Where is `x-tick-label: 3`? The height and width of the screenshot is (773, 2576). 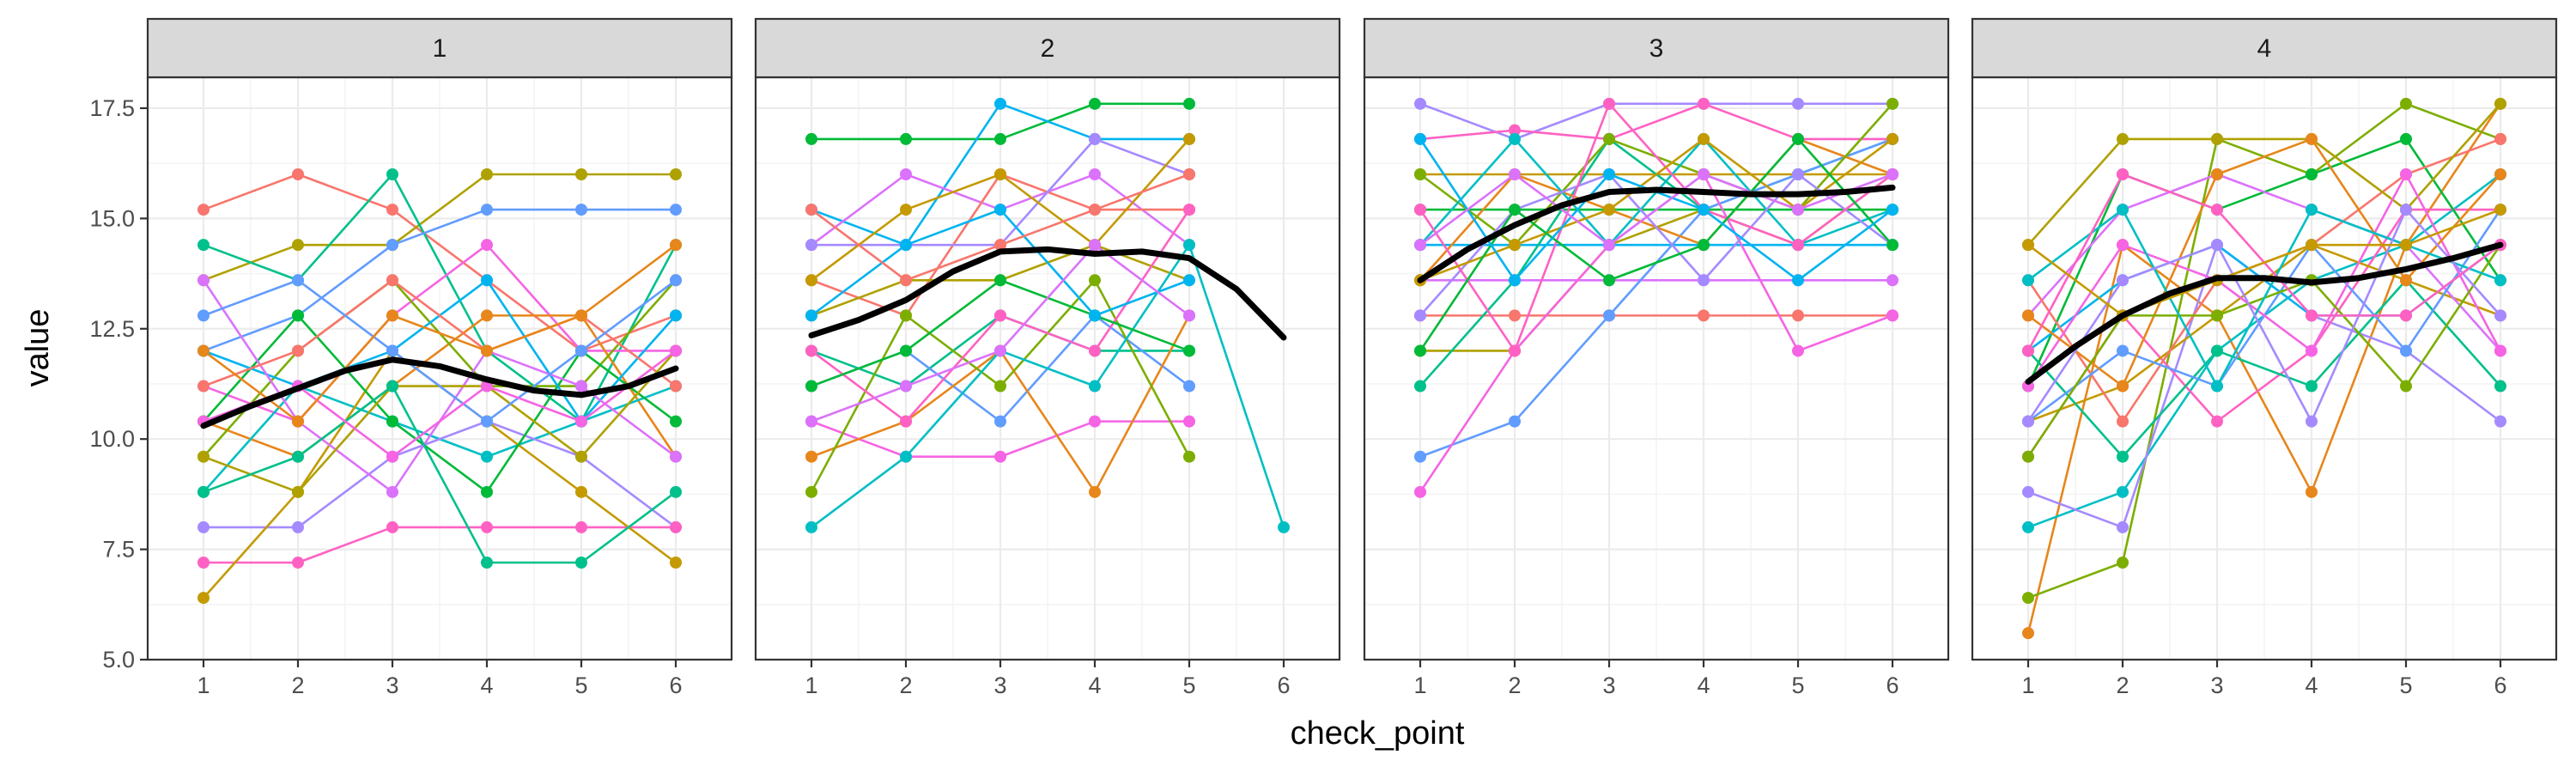 x-tick-label: 3 is located at coordinates (1609, 685).